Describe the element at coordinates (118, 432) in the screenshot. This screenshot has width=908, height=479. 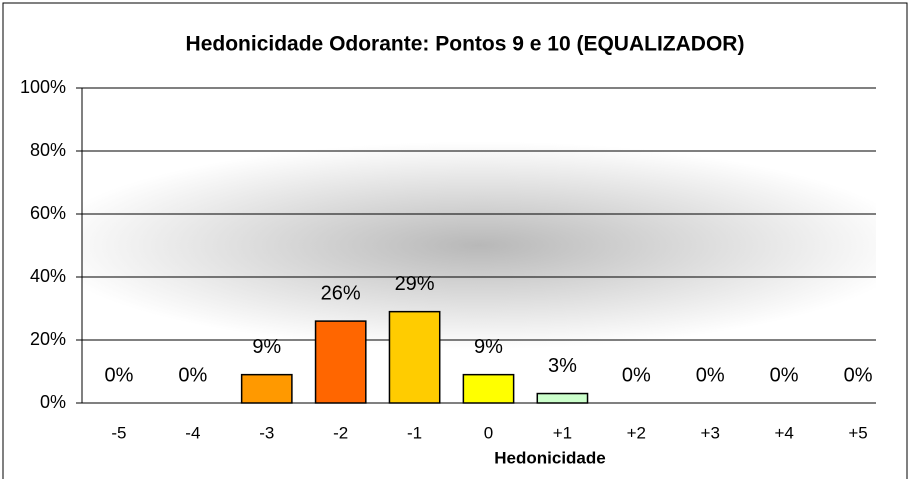
I see `x-tick-label: -5` at that location.